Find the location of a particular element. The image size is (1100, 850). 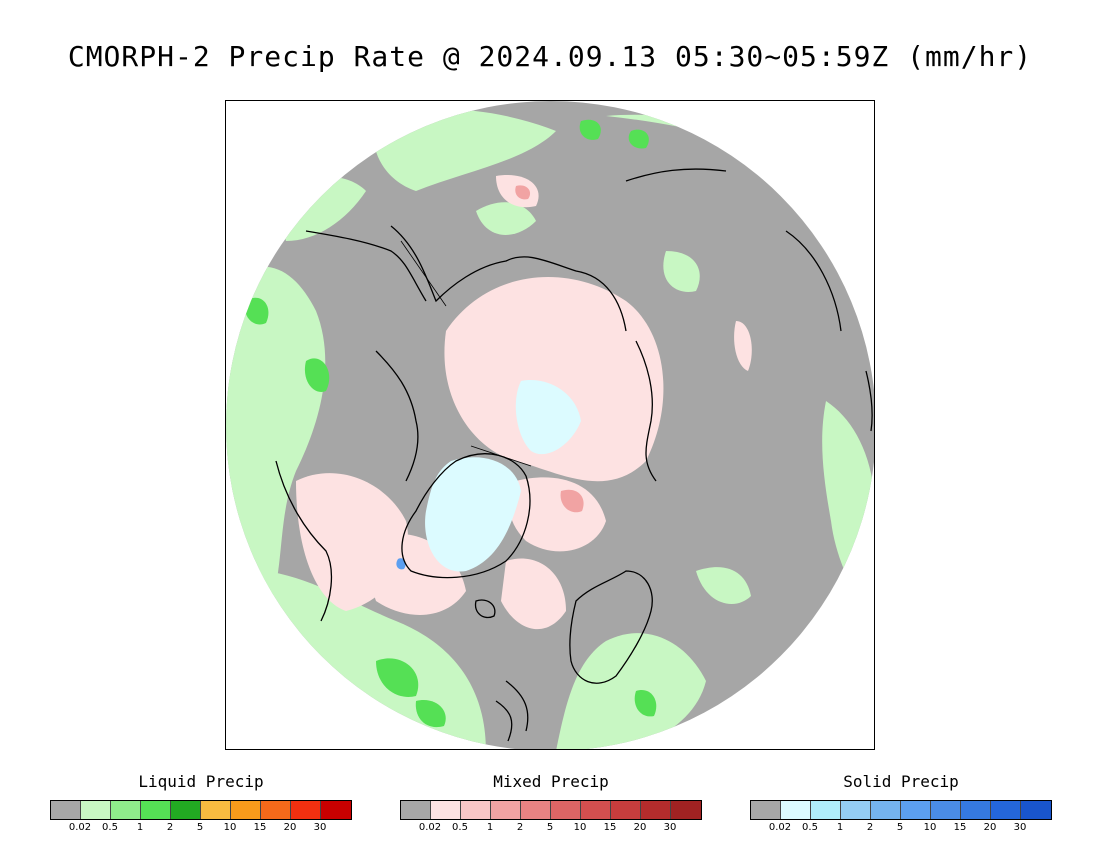

legend-title: Mixed Precip is located at coordinates (551, 781).